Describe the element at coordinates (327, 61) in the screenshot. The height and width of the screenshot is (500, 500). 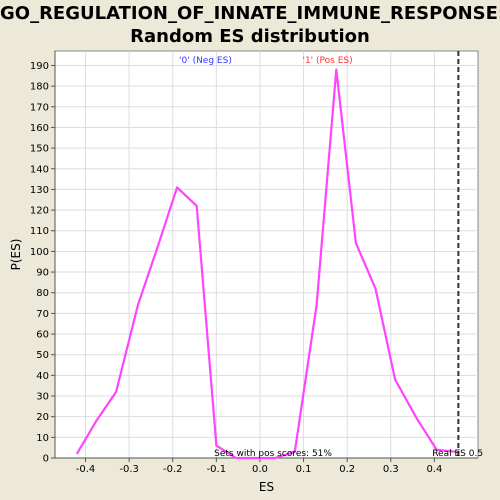
I see `pos-es-label: '1' (Pos ES)` at that location.